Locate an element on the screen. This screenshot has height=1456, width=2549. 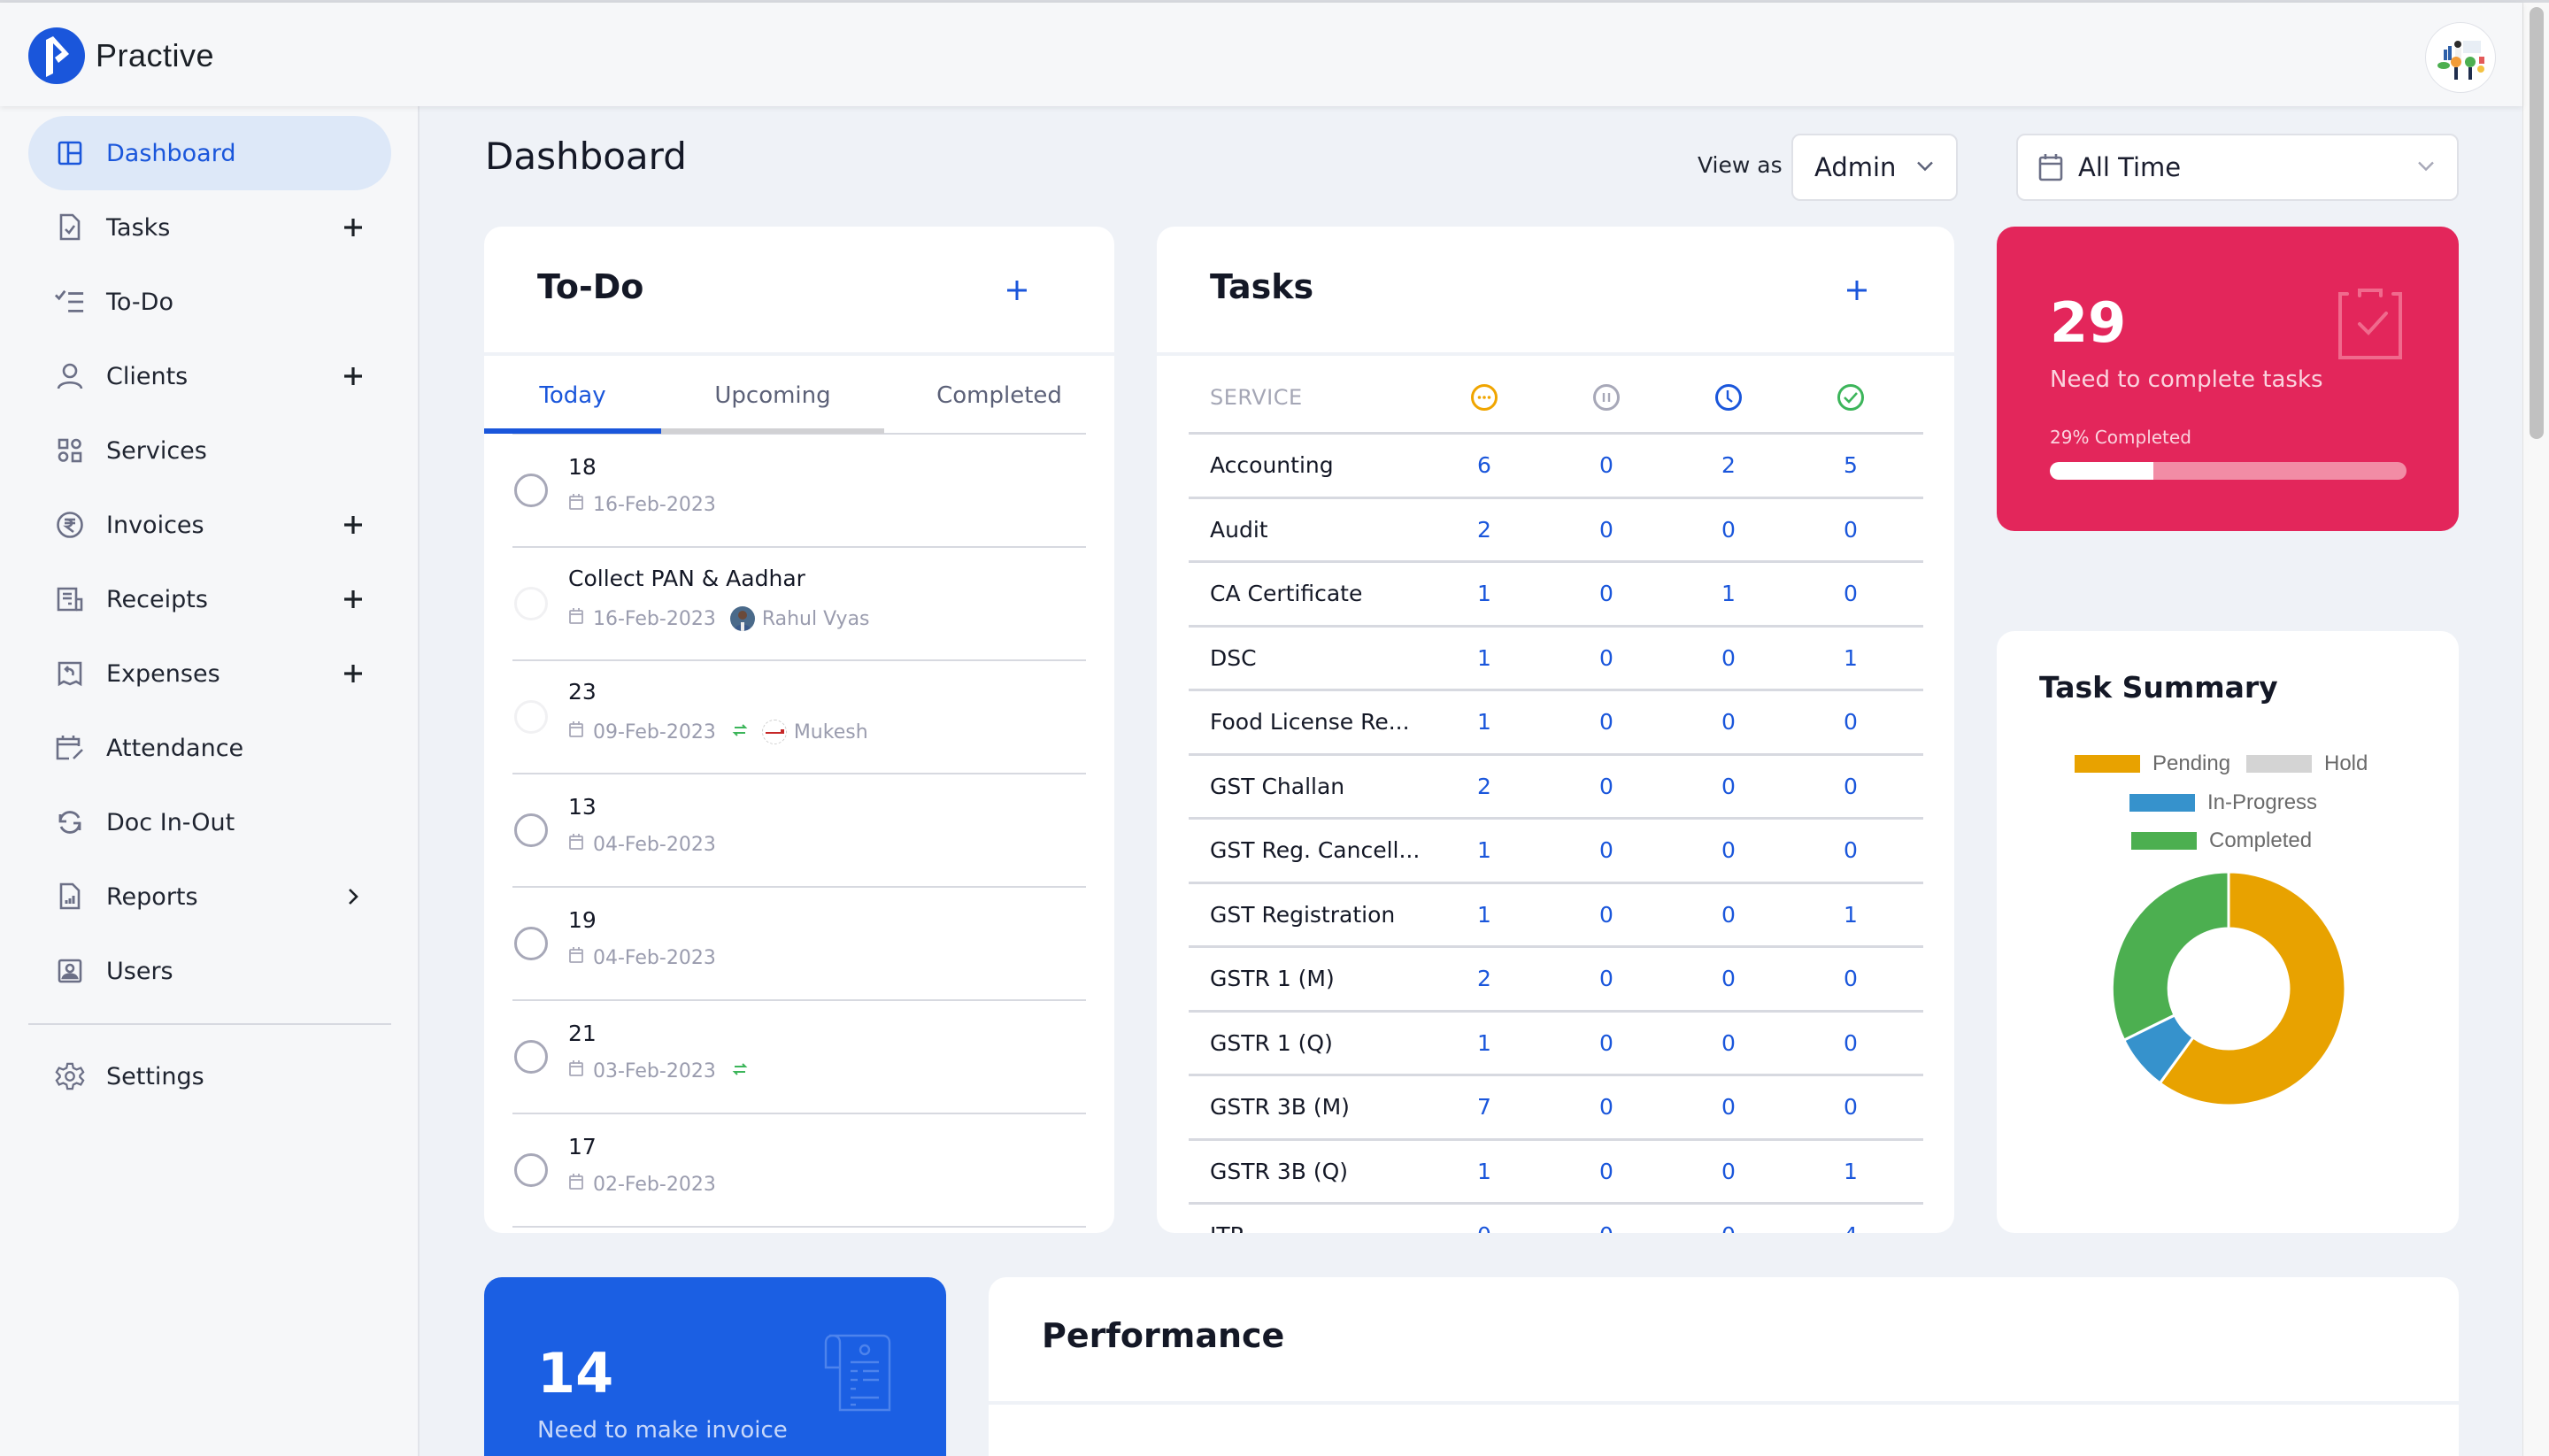
complete-tasks-card: 29 Need to complete tasks 29% Completed is located at coordinates (2228, 379).